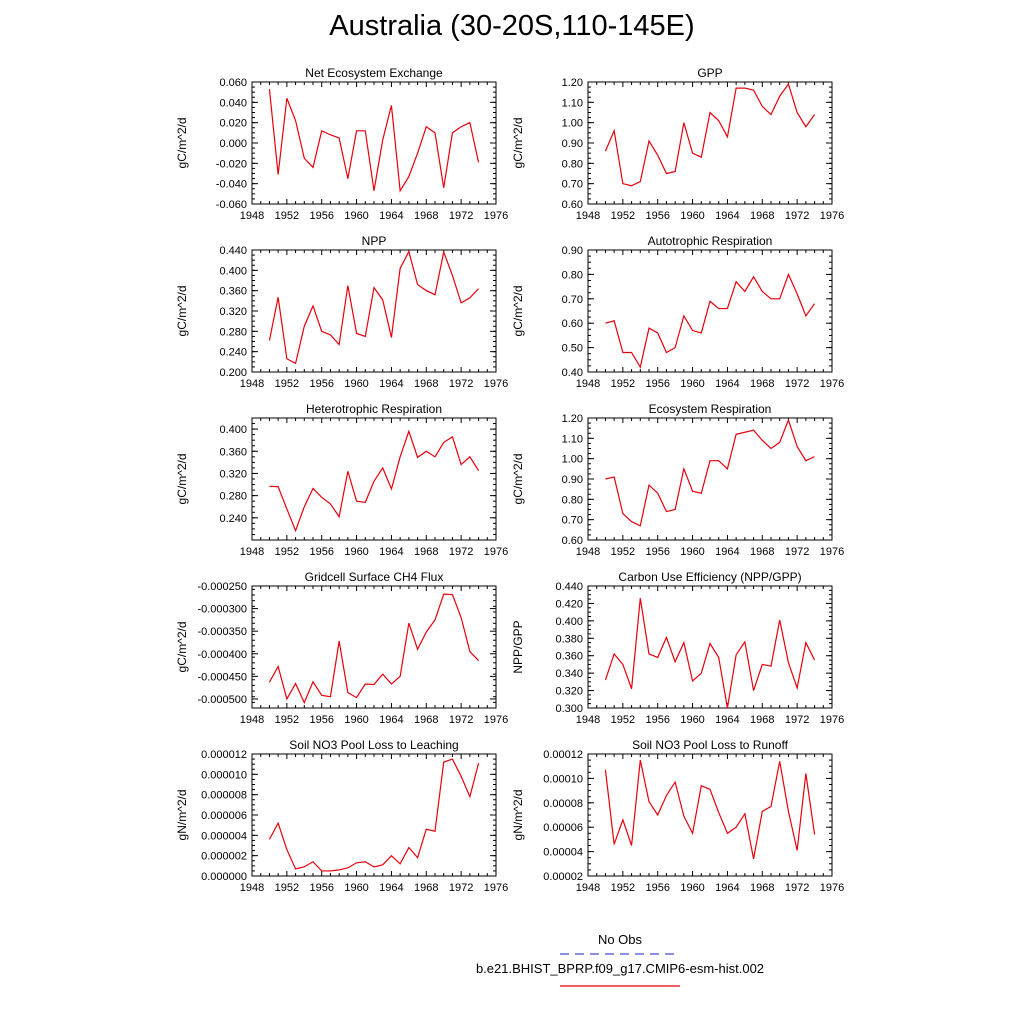 The height and width of the screenshot is (1024, 1024). What do you see at coordinates (224, 836) in the screenshot?
I see `y-tick-label: 0.000004` at bounding box center [224, 836].